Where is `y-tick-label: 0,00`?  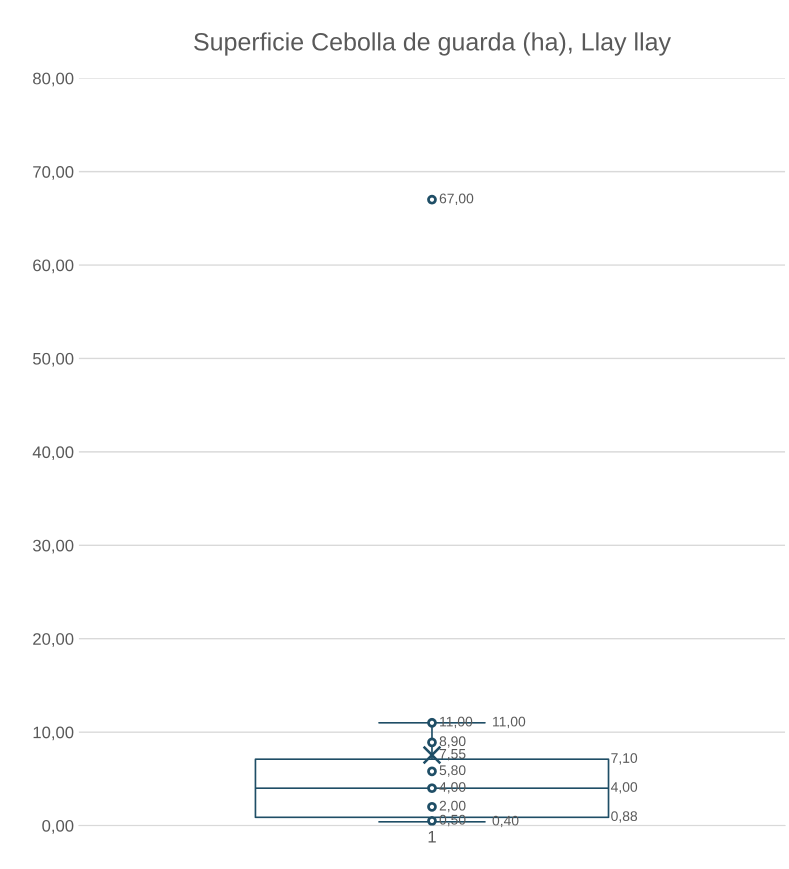
y-tick-label: 0,00 is located at coordinates (58, 827).